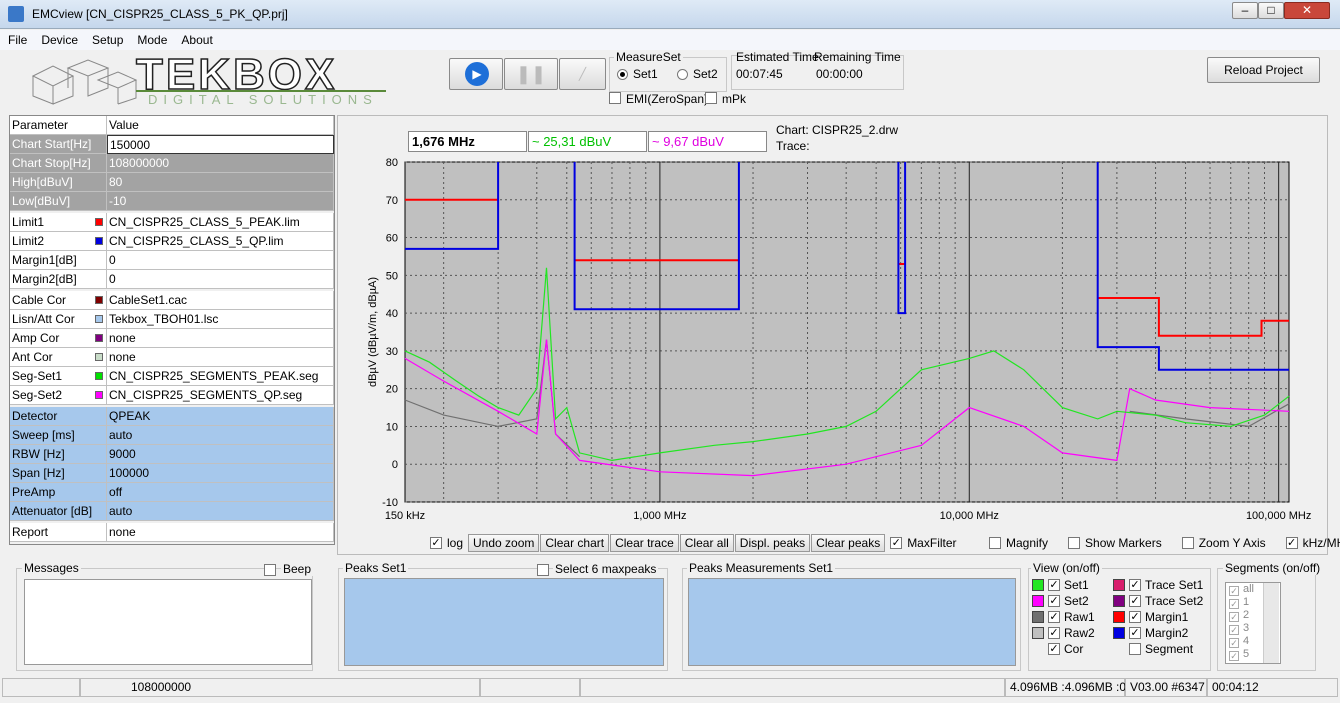 The image size is (1340, 703). What do you see at coordinates (1321, 543) in the screenshot?
I see `checkbox-label: kHz/MHz` at bounding box center [1321, 543].